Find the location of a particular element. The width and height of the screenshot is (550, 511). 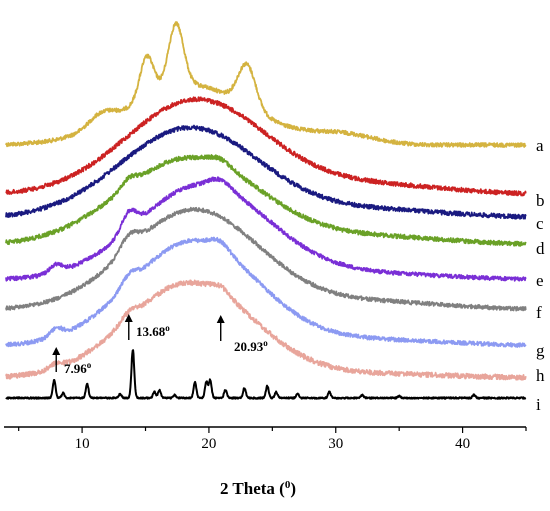

x-axis: 10 20 30 40 is located at coordinates (265, 439).